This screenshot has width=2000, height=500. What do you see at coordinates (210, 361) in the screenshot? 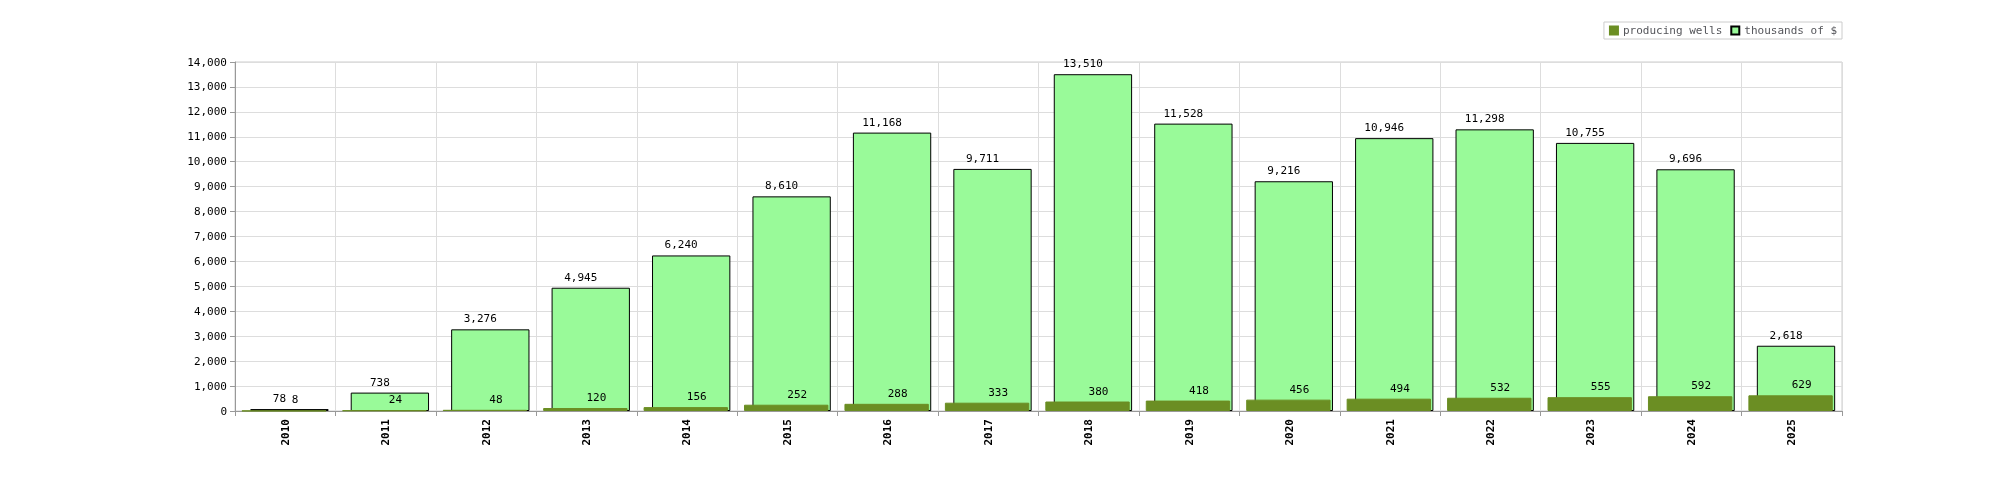
I see `y-tick-label: 2,000` at bounding box center [210, 361].